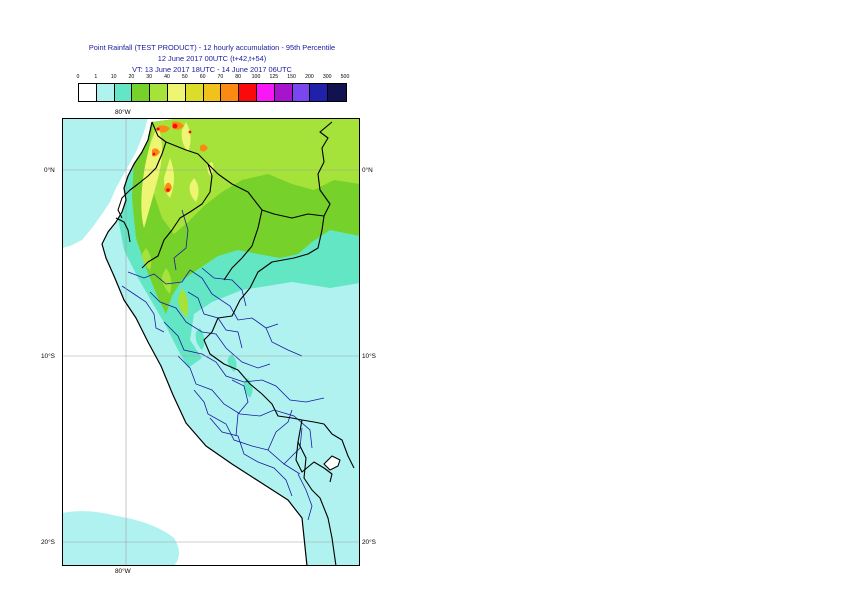  What do you see at coordinates (78, 77) in the screenshot?
I see `legend-threshold-label: 0` at bounding box center [78, 77].